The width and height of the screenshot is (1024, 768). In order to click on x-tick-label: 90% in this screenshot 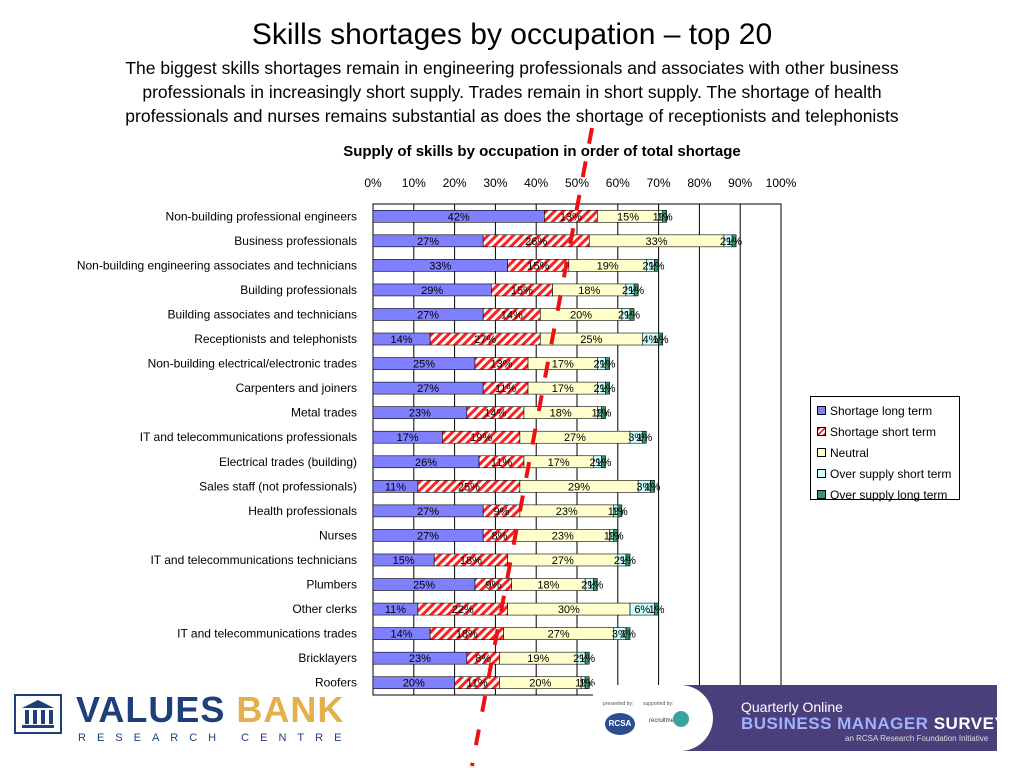, I will do `click(740, 183)`.